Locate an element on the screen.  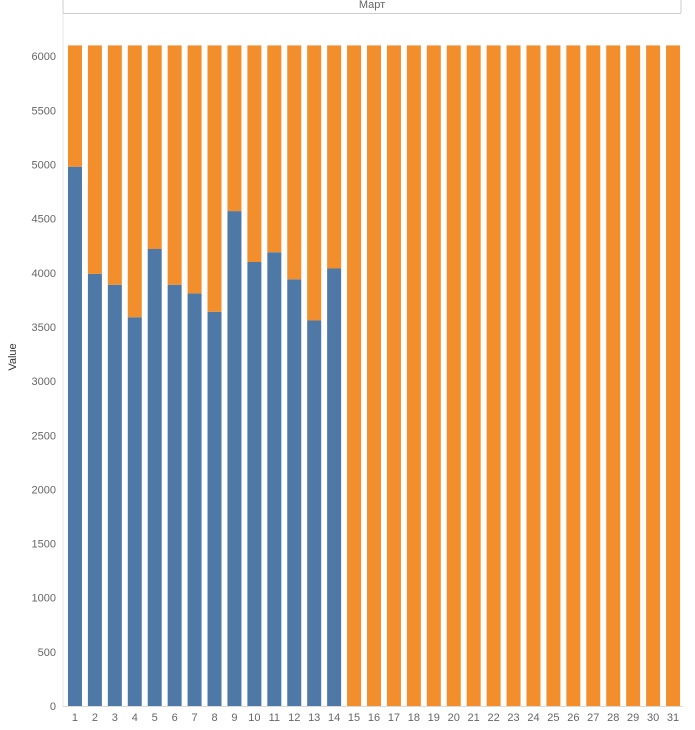
x-tick-label: 20 is located at coordinates (454, 718).